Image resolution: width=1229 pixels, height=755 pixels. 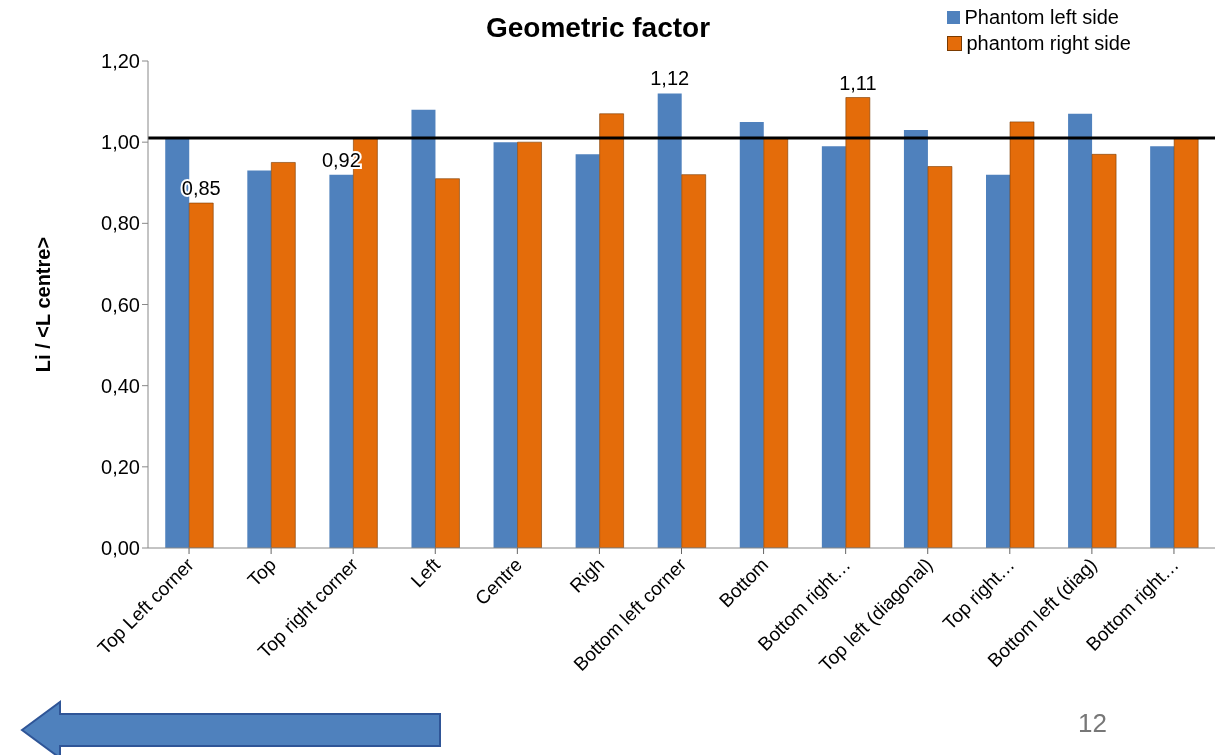 I want to click on data-label: 1,11, so click(x=858, y=82).